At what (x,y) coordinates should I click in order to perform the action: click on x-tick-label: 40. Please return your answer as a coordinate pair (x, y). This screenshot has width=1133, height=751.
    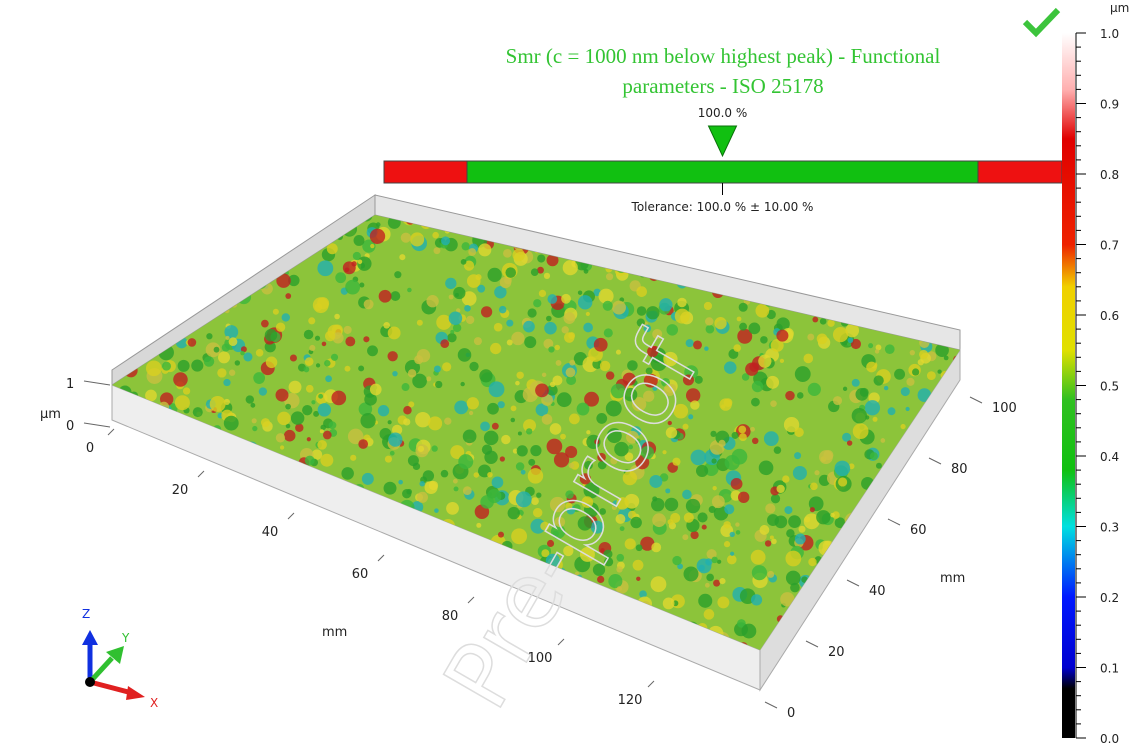
    Looking at the image, I should click on (270, 532).